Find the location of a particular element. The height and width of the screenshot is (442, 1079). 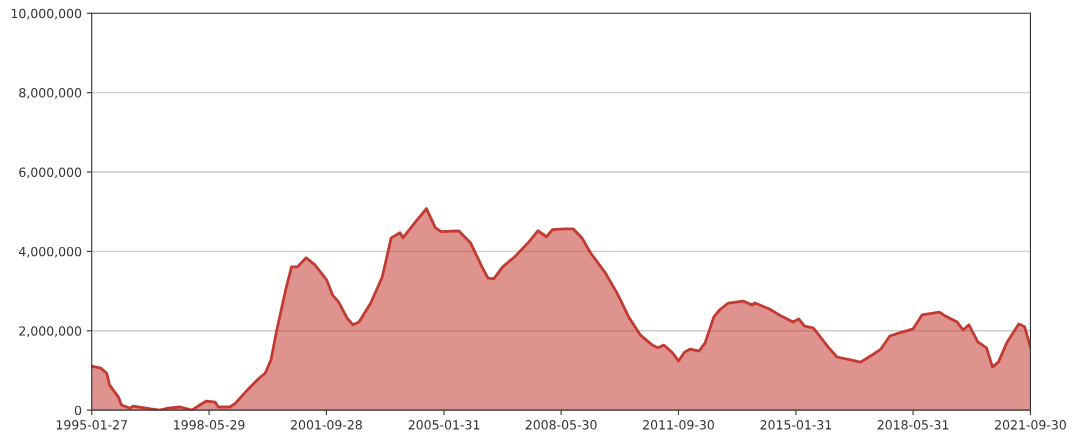

x-tick-label: 2001-09-28 is located at coordinates (326, 425).